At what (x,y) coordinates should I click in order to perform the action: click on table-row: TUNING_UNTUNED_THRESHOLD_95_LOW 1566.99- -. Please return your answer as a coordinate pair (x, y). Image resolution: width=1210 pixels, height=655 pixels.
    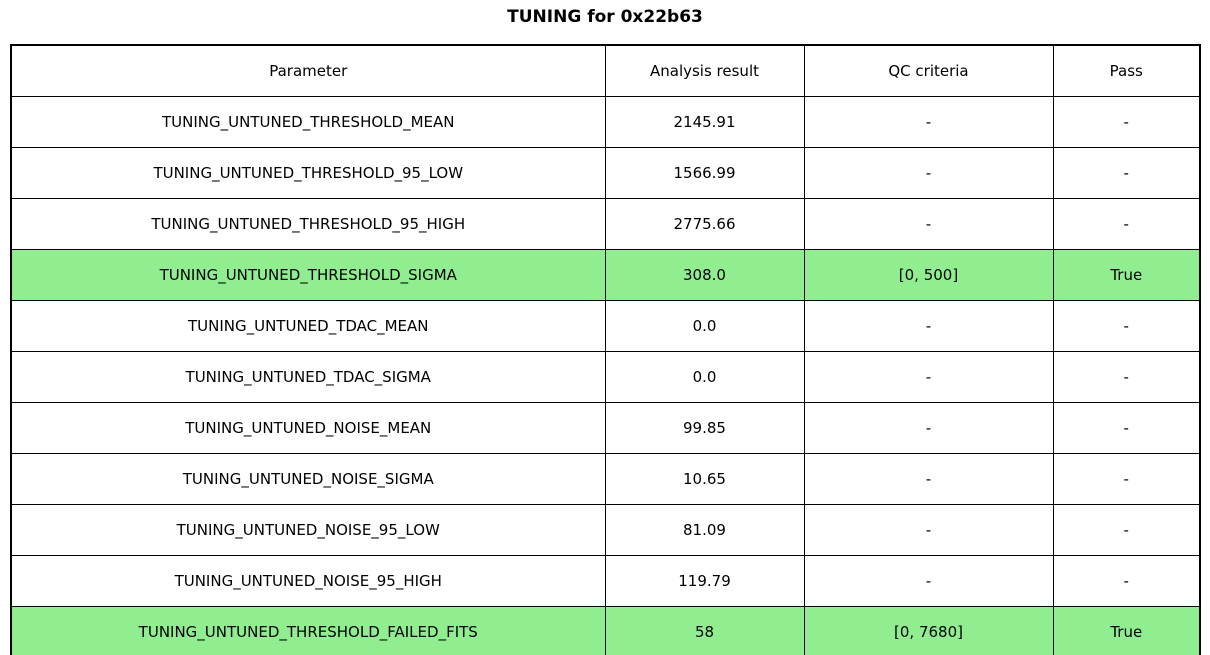
    Looking at the image, I should click on (605, 173).